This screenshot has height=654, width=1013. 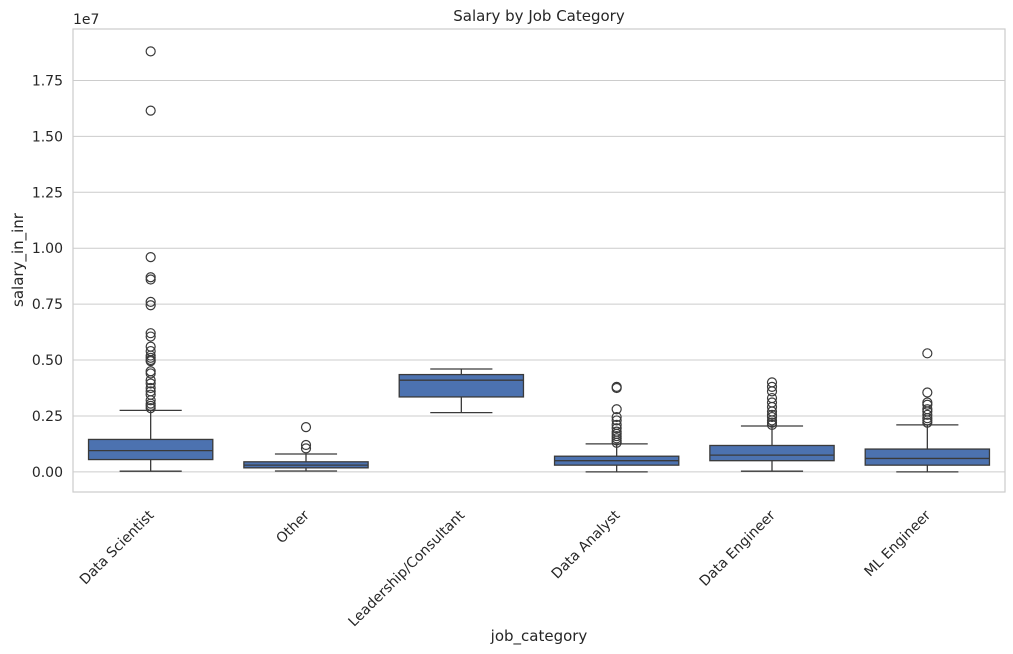 What do you see at coordinates (407, 568) in the screenshot?
I see `x-tick-label: Leadership/Consultant` at bounding box center [407, 568].